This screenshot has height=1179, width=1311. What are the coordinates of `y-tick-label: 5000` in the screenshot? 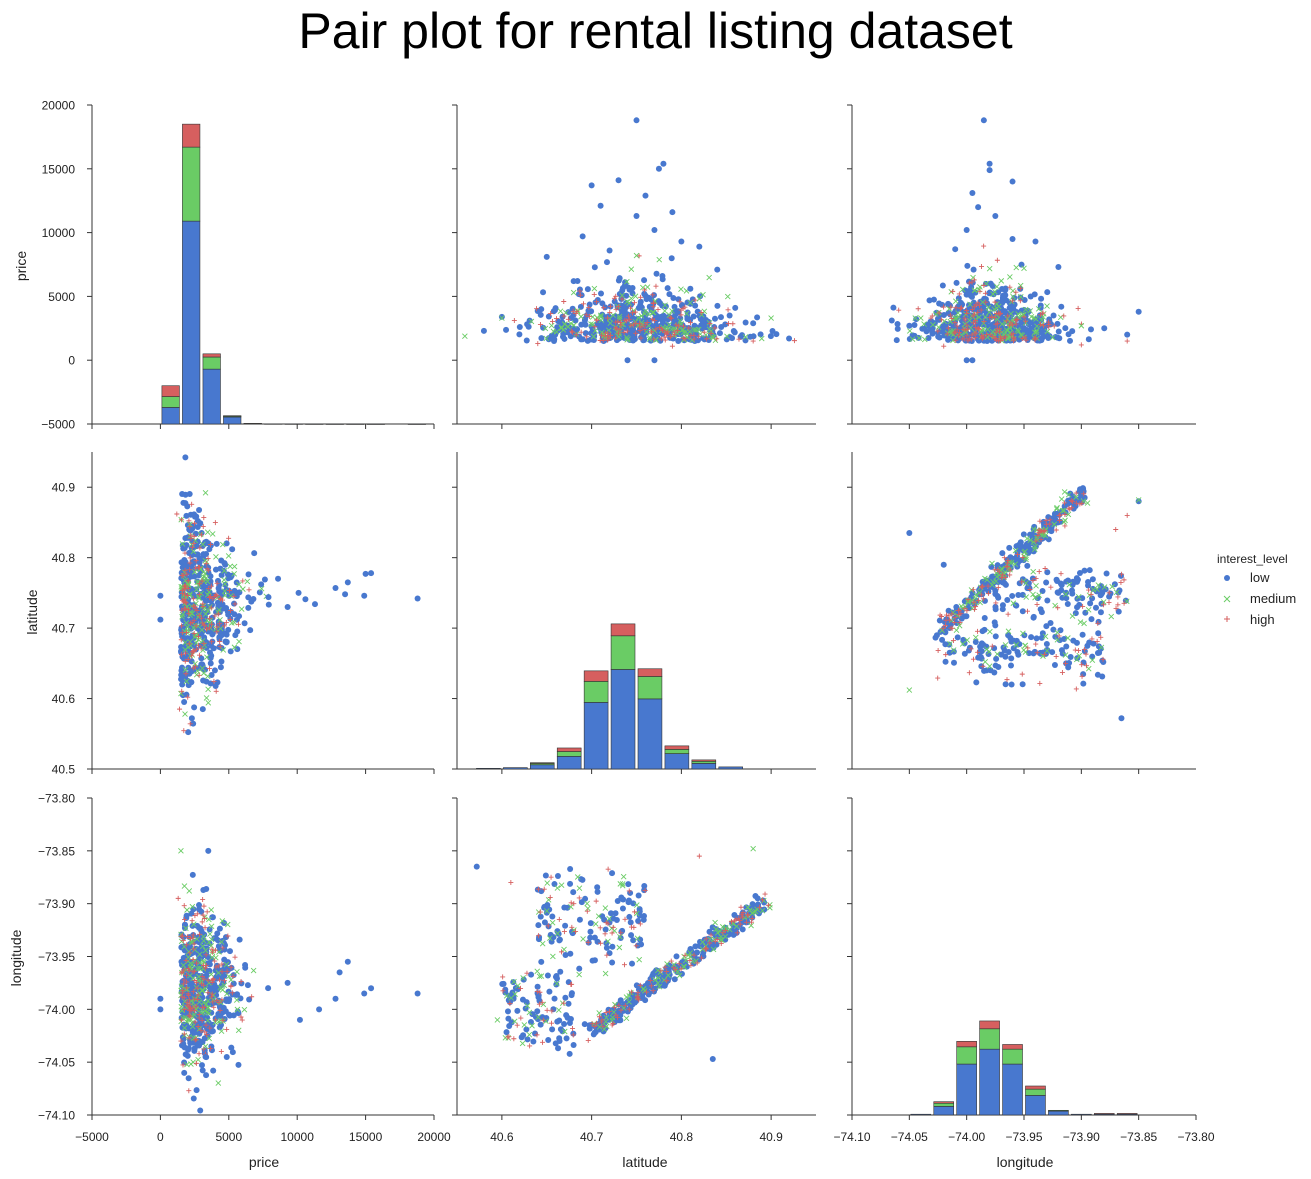 It's located at (61, 297).